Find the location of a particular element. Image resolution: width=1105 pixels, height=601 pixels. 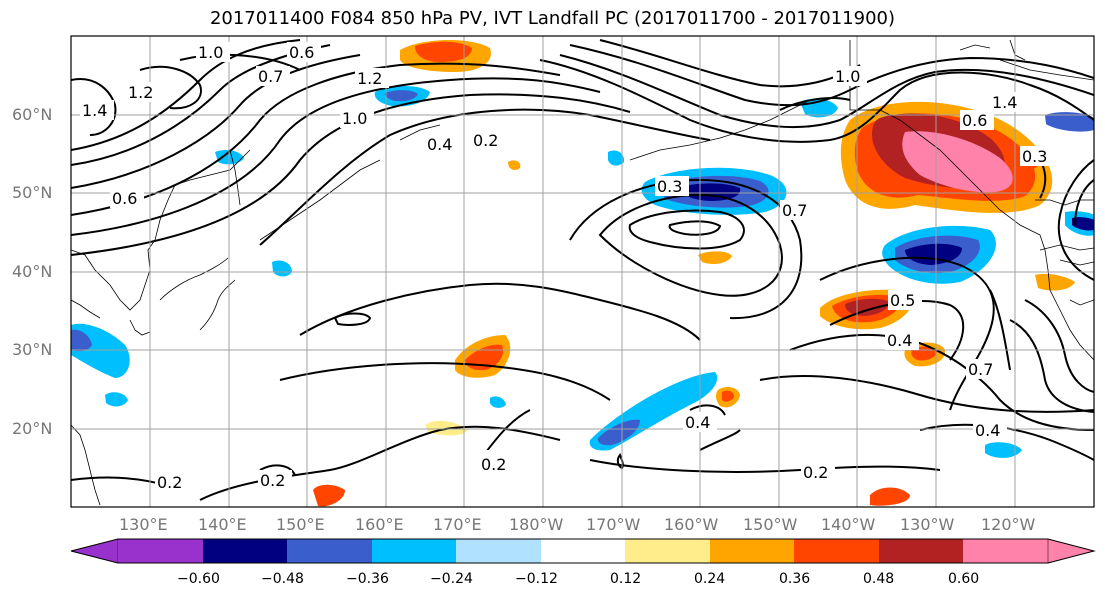

lon-label: 120°W is located at coordinates (1008, 524).